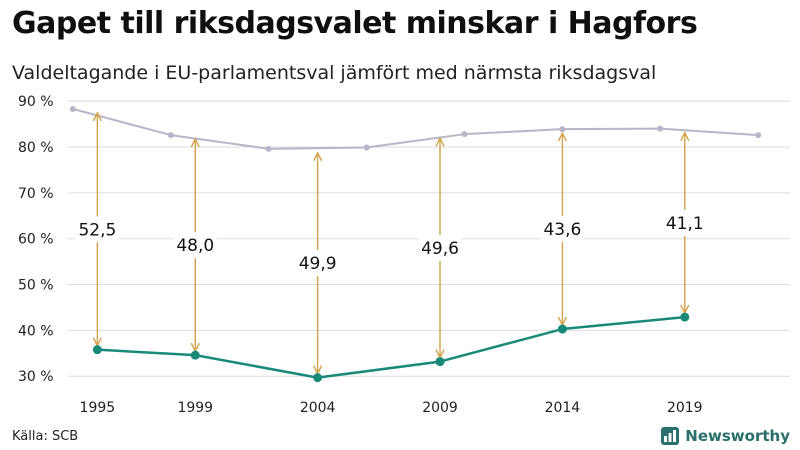 This screenshot has height=450, width=800. Describe the element at coordinates (36, 102) in the screenshot. I see `y-tick-label: 90 %` at that location.